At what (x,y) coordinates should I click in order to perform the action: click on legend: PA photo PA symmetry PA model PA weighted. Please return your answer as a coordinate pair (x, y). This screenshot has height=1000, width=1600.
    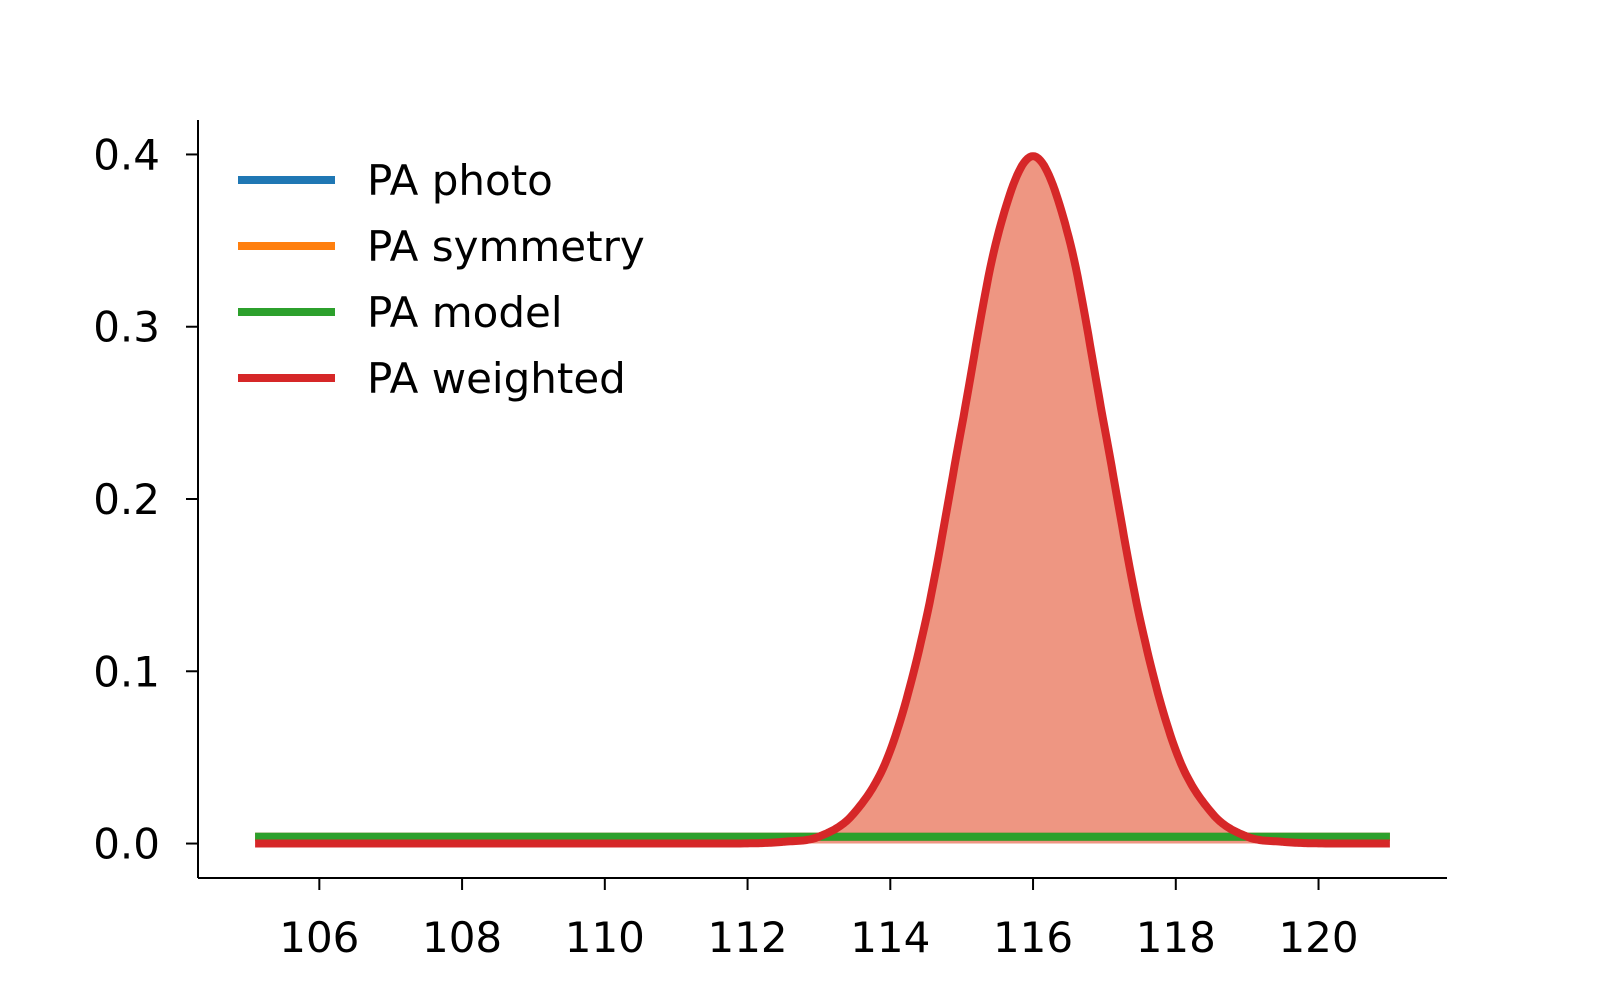
    Looking at the image, I should click on (441, 279).